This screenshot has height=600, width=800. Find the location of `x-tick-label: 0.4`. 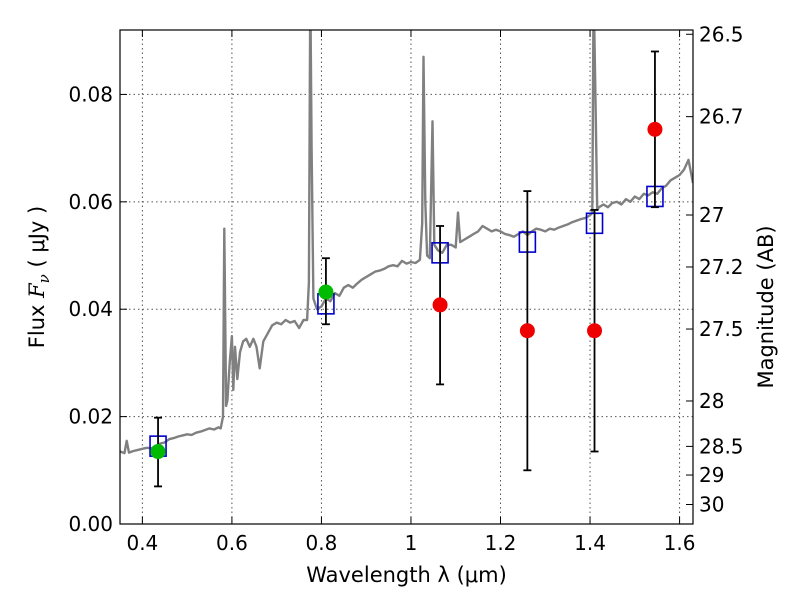

x-tick-label: 0.4 is located at coordinates (142, 543).